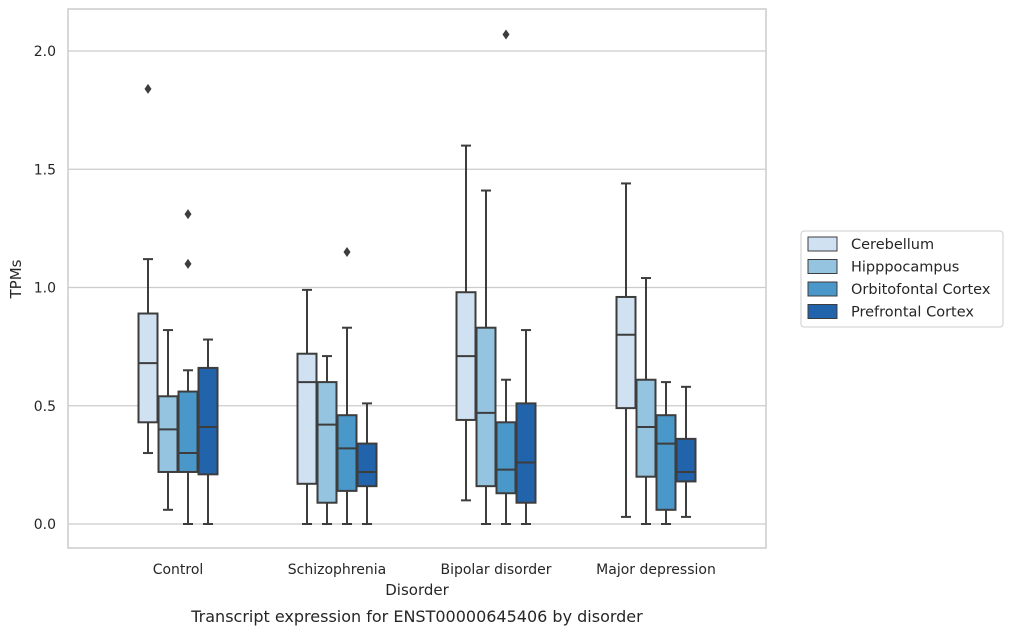 Image resolution: width=1014 pixels, height=634 pixels. What do you see at coordinates (45, 170) in the screenshot?
I see `y-tick-label: 1.5` at bounding box center [45, 170].